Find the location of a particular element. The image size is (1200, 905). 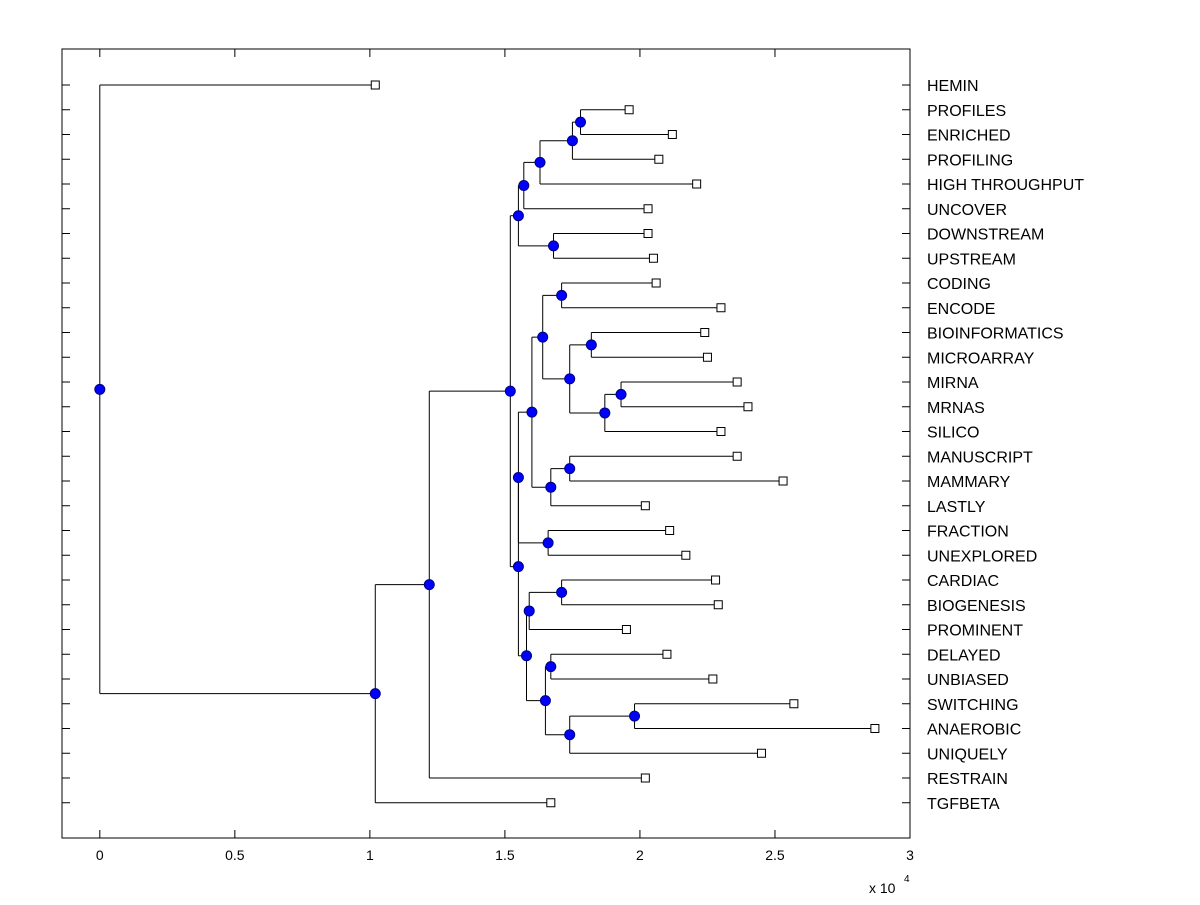

leaf-label: HEMIN is located at coordinates (953, 86).